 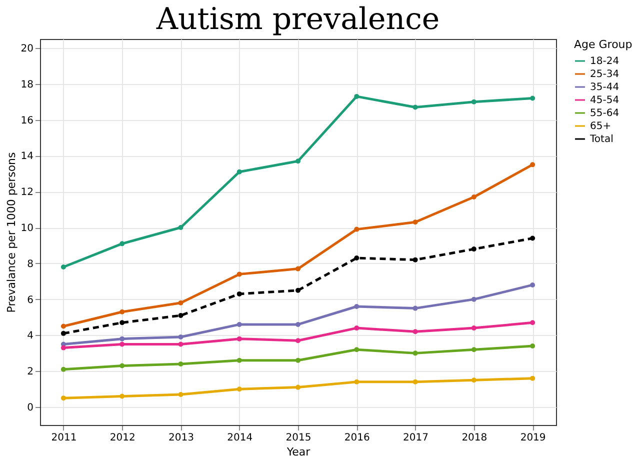 What do you see at coordinates (605, 74) in the screenshot?
I see `legend-label: 25-34` at bounding box center [605, 74].